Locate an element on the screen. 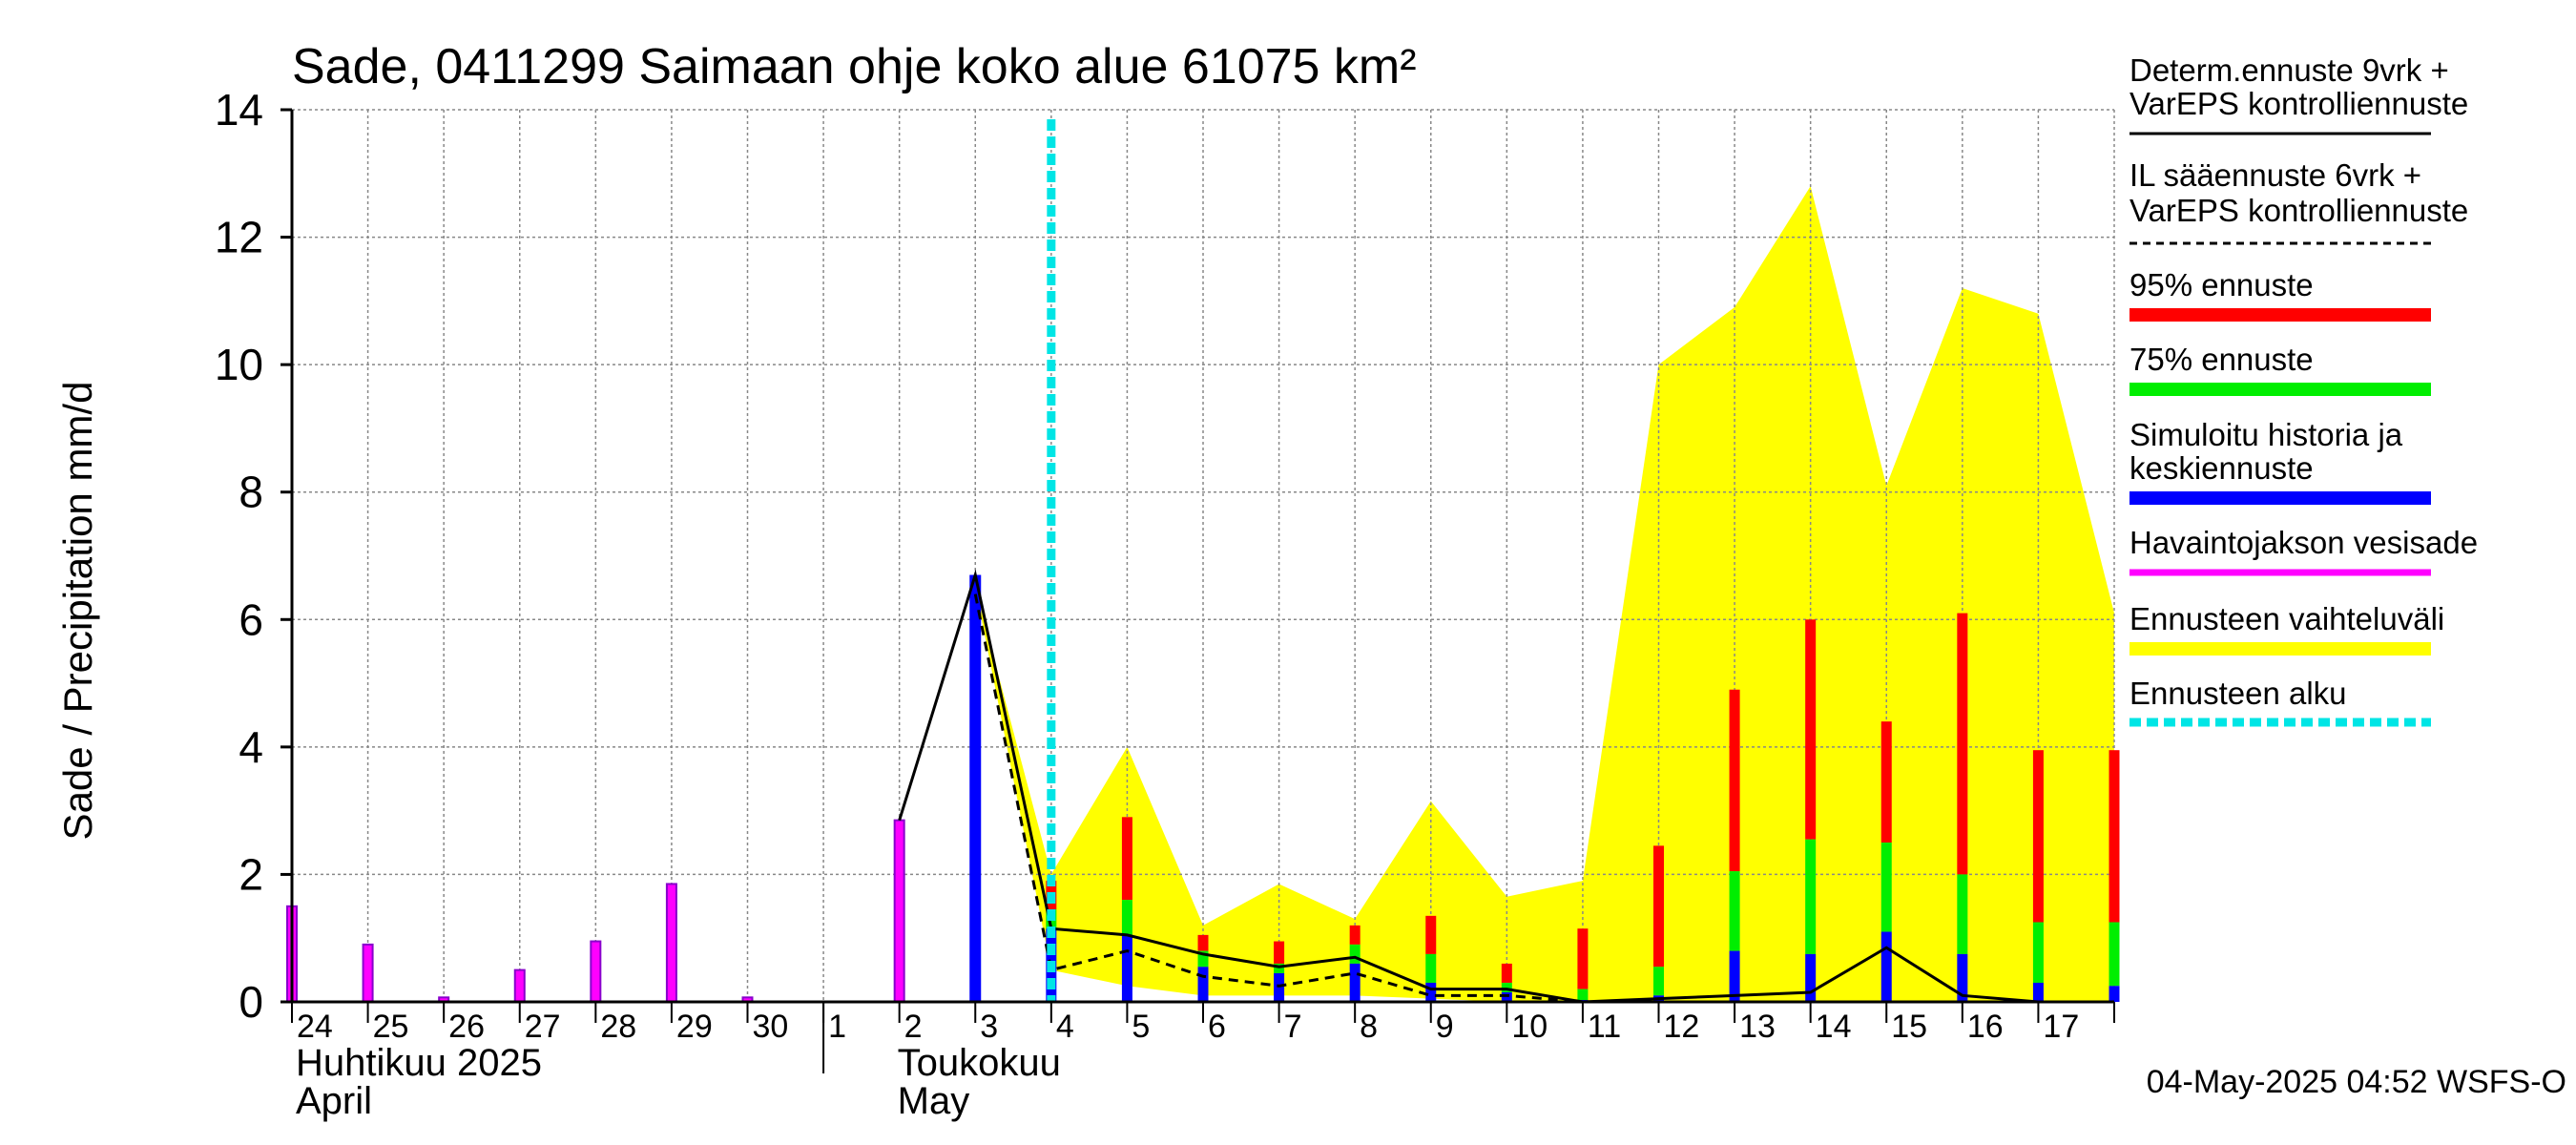 The height and width of the screenshot is (1145, 2576). x-tick-label: 7 is located at coordinates (1293, 1027).